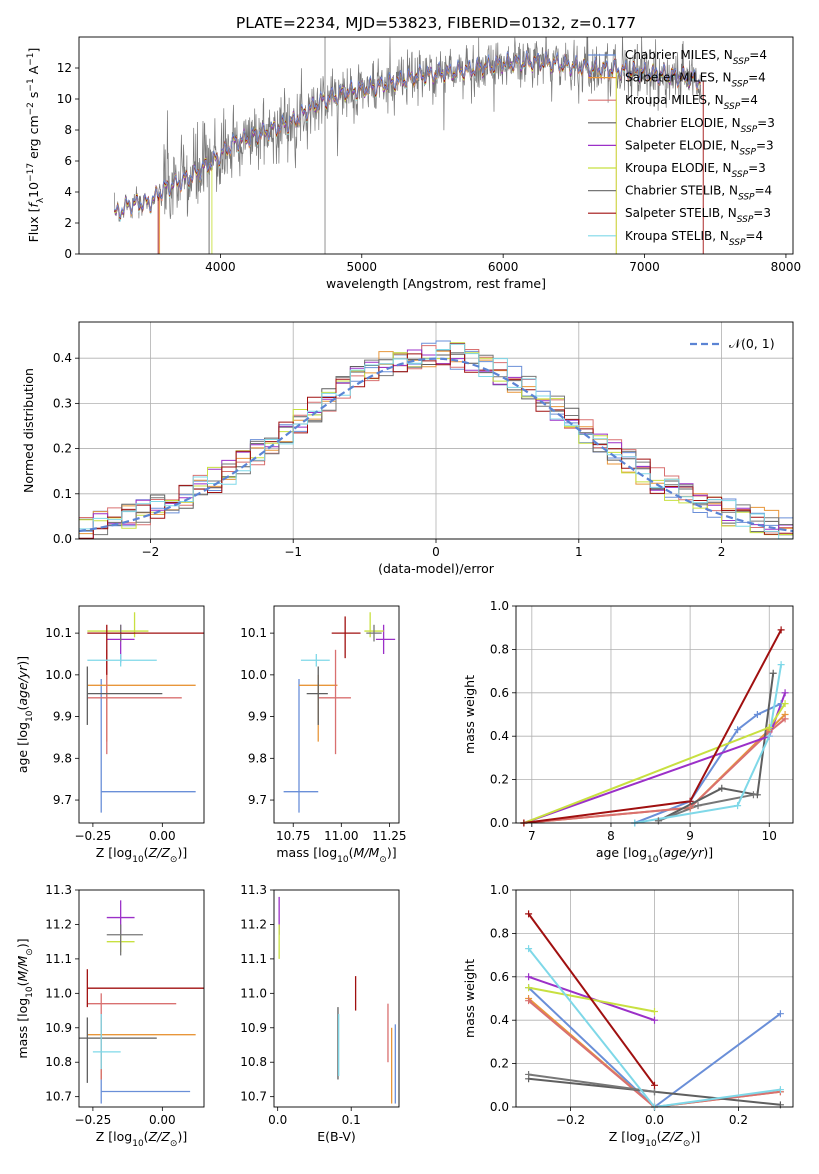  What do you see at coordinates (695, 170) in the screenshot?
I see `legend-entry: Kroupa ELODIE, NSSP=3` at bounding box center [695, 170].